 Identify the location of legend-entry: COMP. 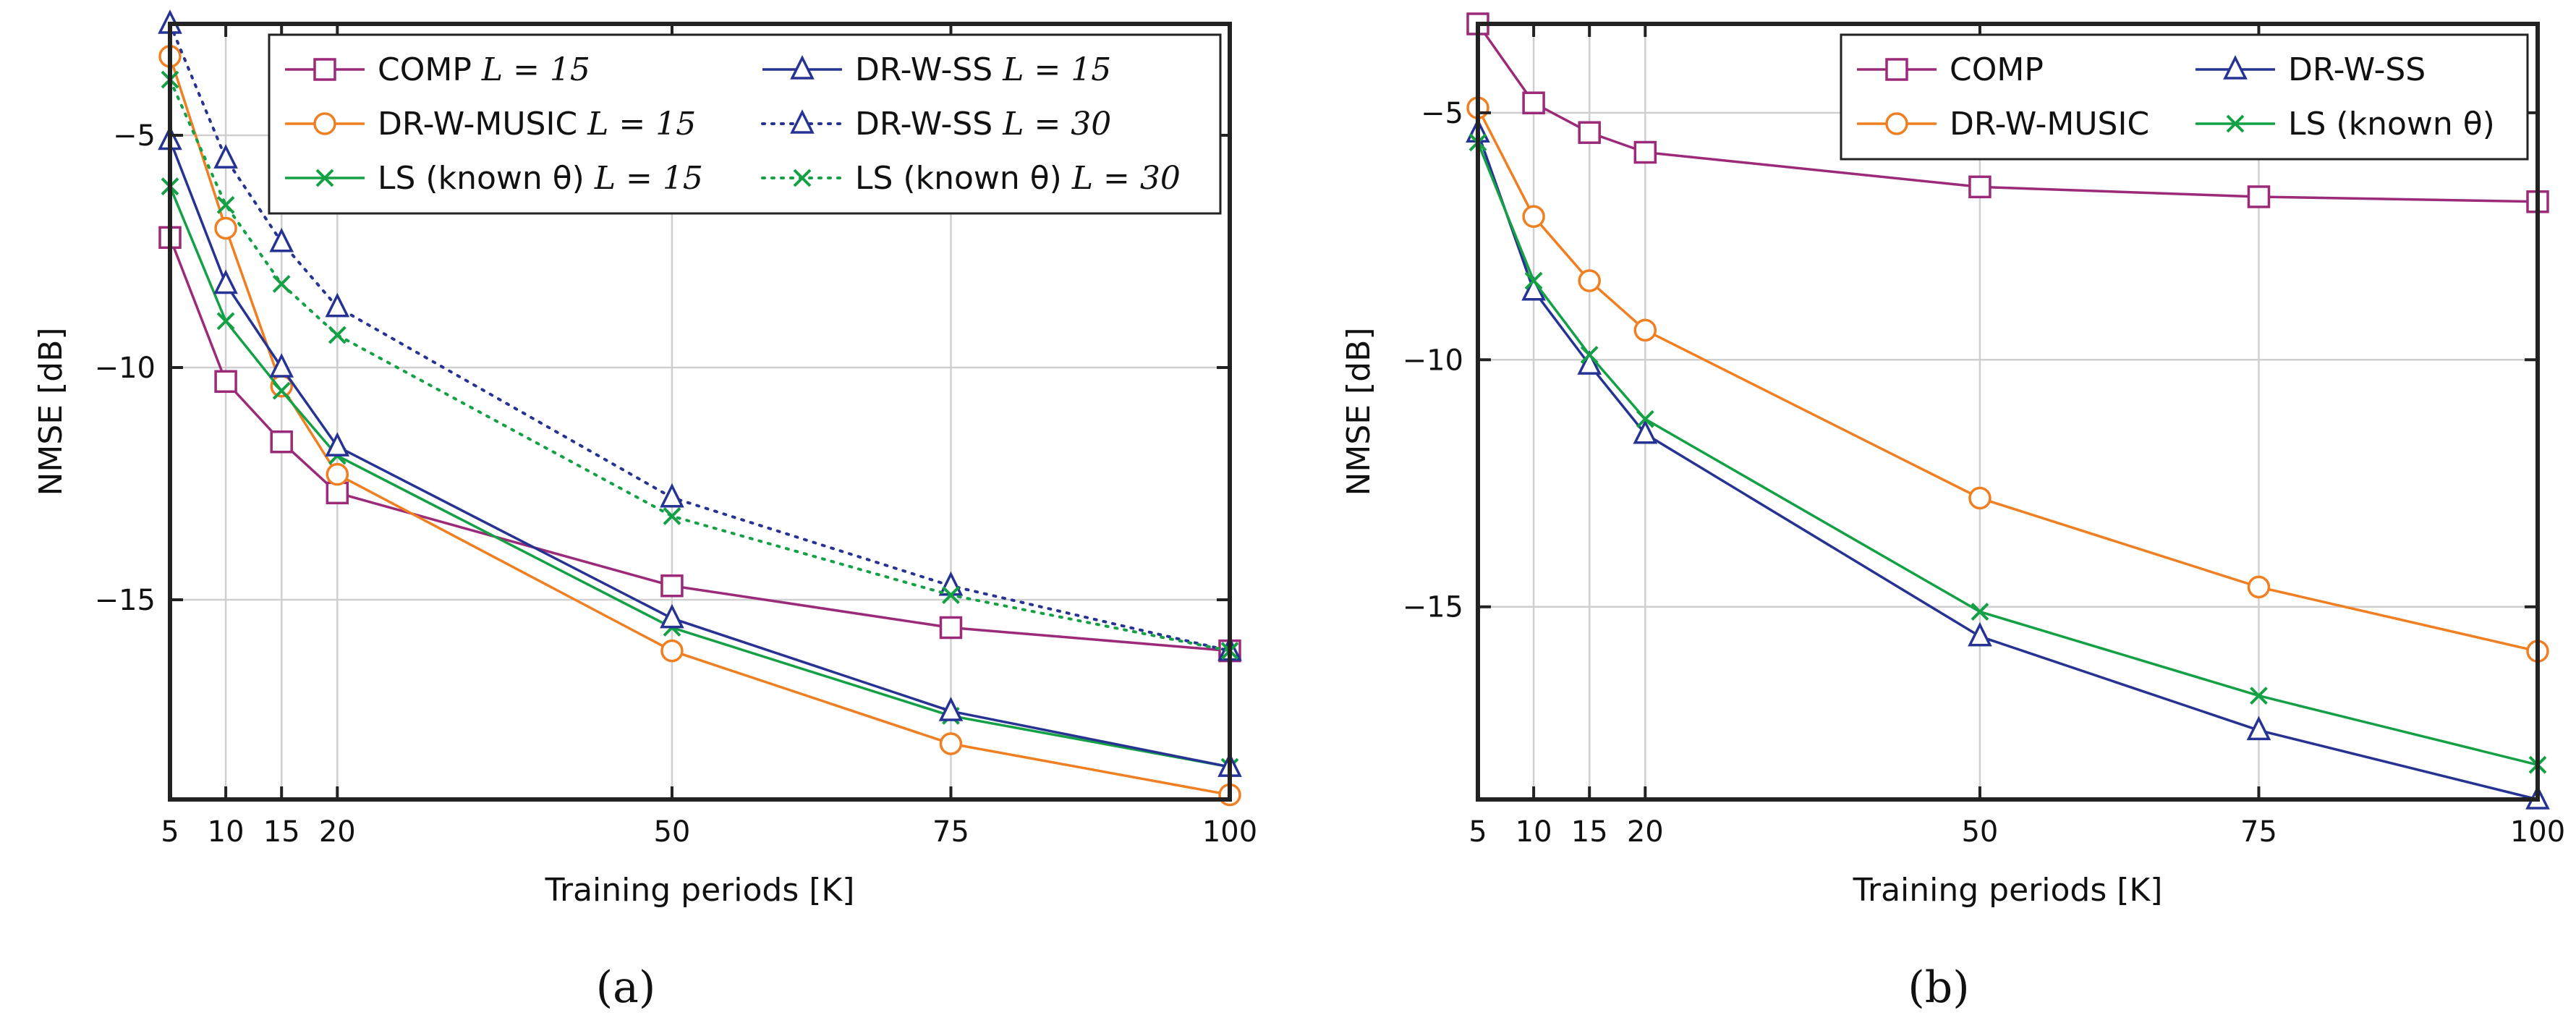
(1950, 69).